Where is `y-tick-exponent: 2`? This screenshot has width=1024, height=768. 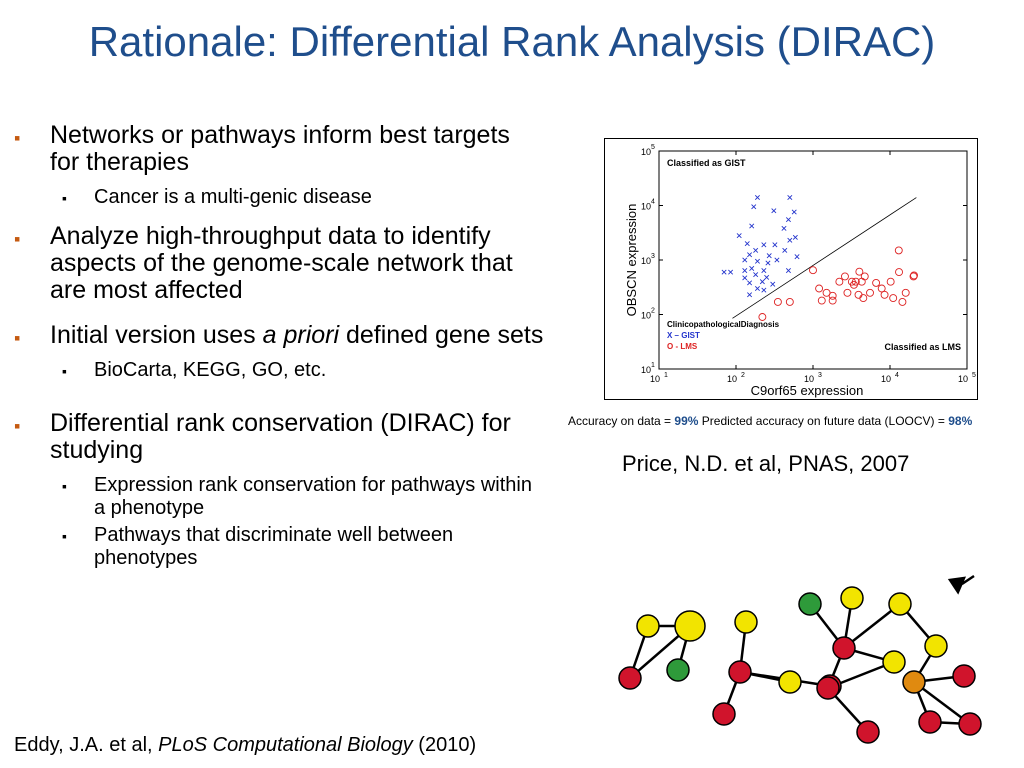 y-tick-exponent: 2 is located at coordinates (653, 311).